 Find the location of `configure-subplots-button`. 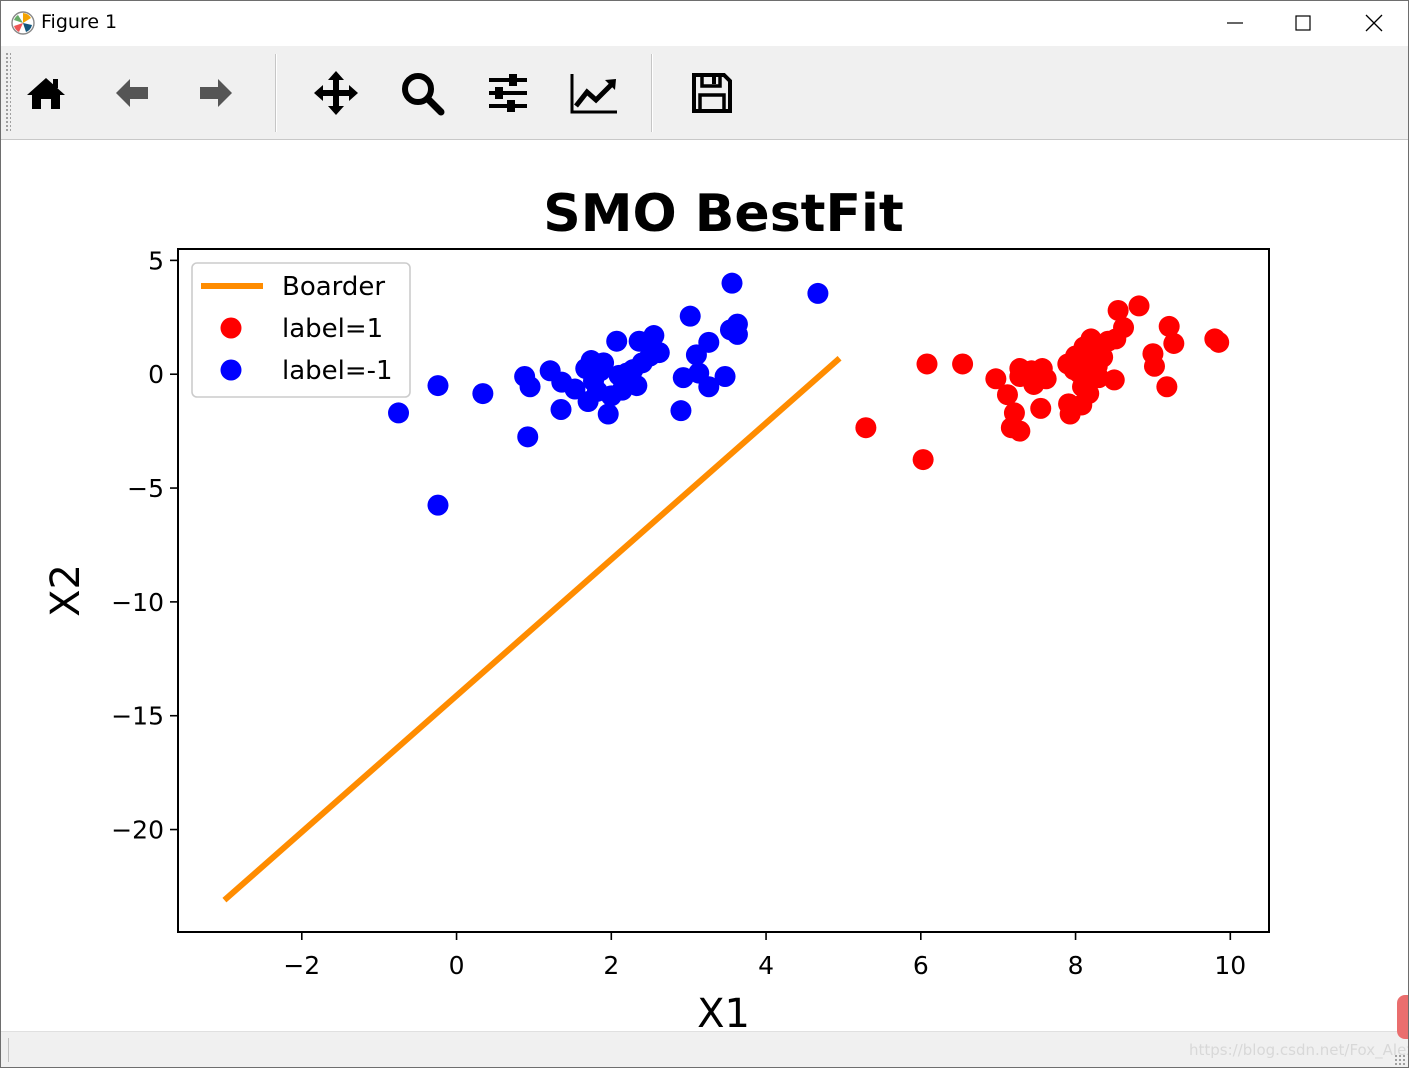

configure-subplots-button is located at coordinates (508, 93).